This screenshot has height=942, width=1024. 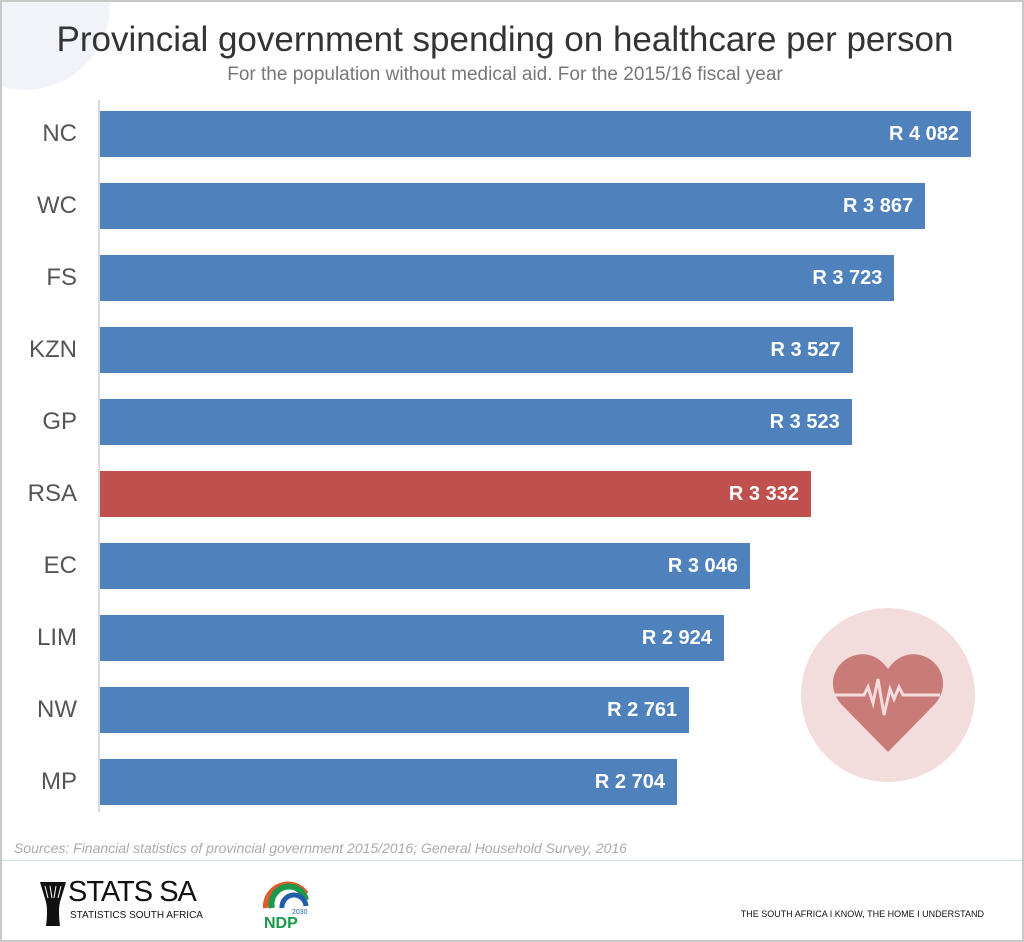 What do you see at coordinates (57, 709) in the screenshot?
I see `category-label: NW` at bounding box center [57, 709].